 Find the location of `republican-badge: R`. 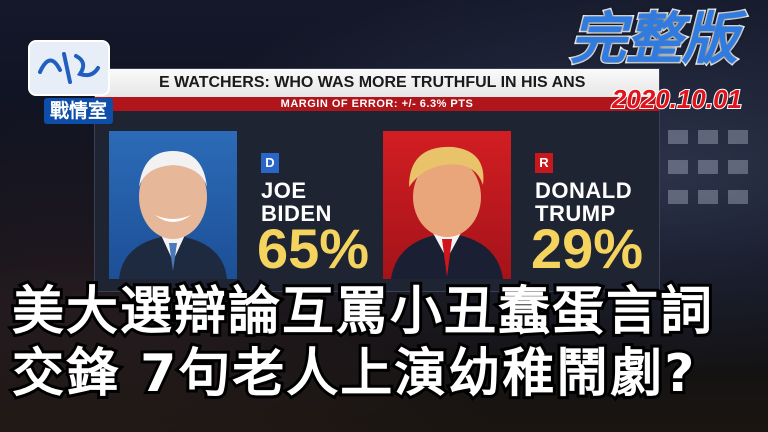

republican-badge: R is located at coordinates (544, 163).